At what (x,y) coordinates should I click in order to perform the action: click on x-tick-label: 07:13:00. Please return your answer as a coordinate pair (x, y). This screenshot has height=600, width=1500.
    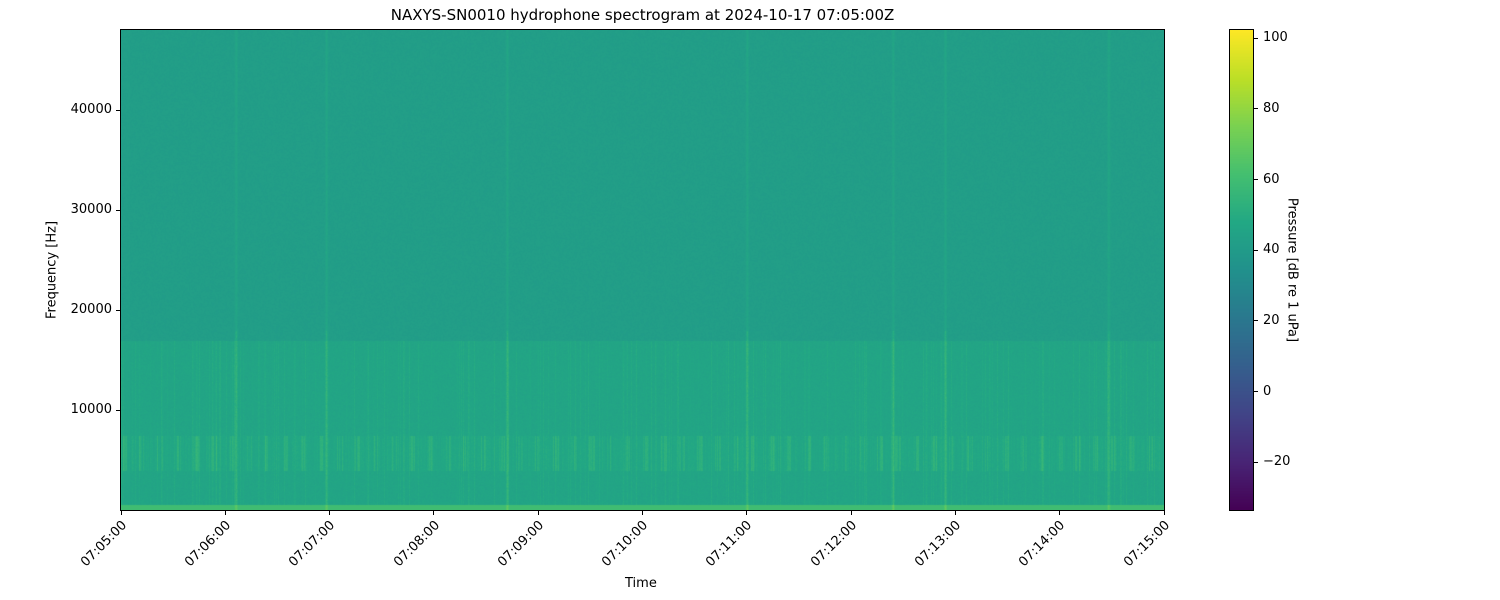
    Looking at the image, I should click on (938, 544).